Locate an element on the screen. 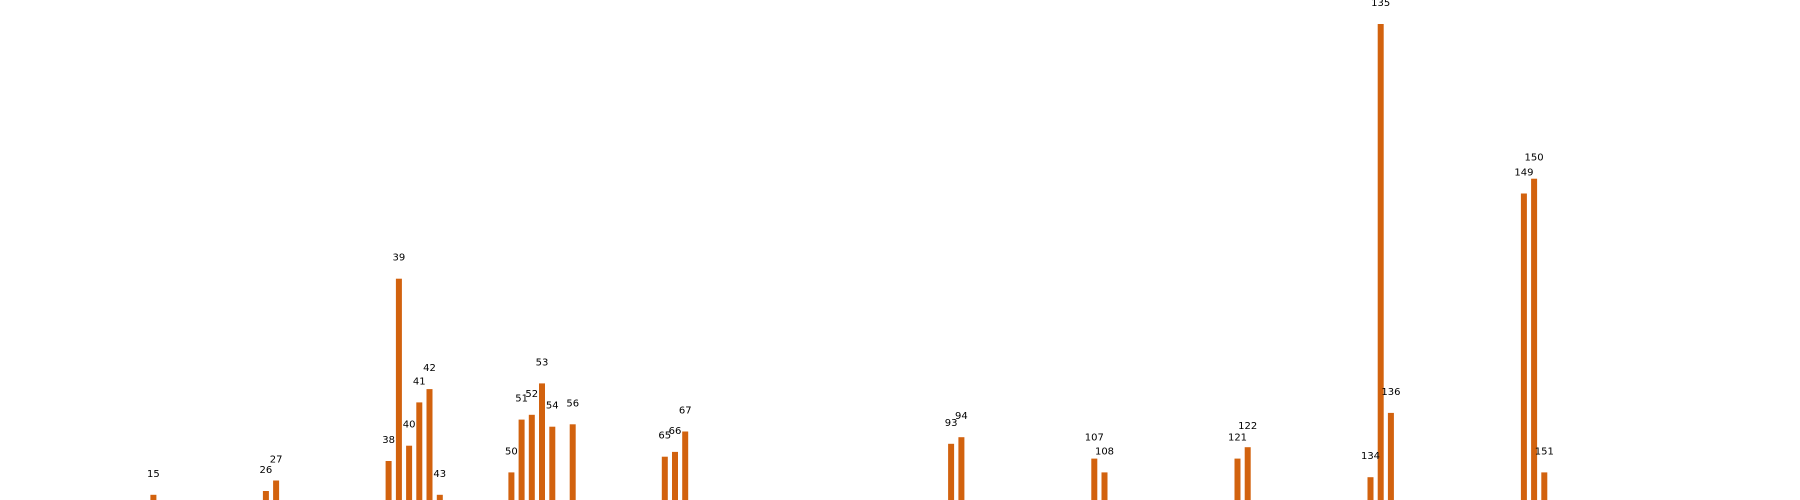 This screenshot has width=1800, height=500. bar-label: 66 is located at coordinates (675, 431).